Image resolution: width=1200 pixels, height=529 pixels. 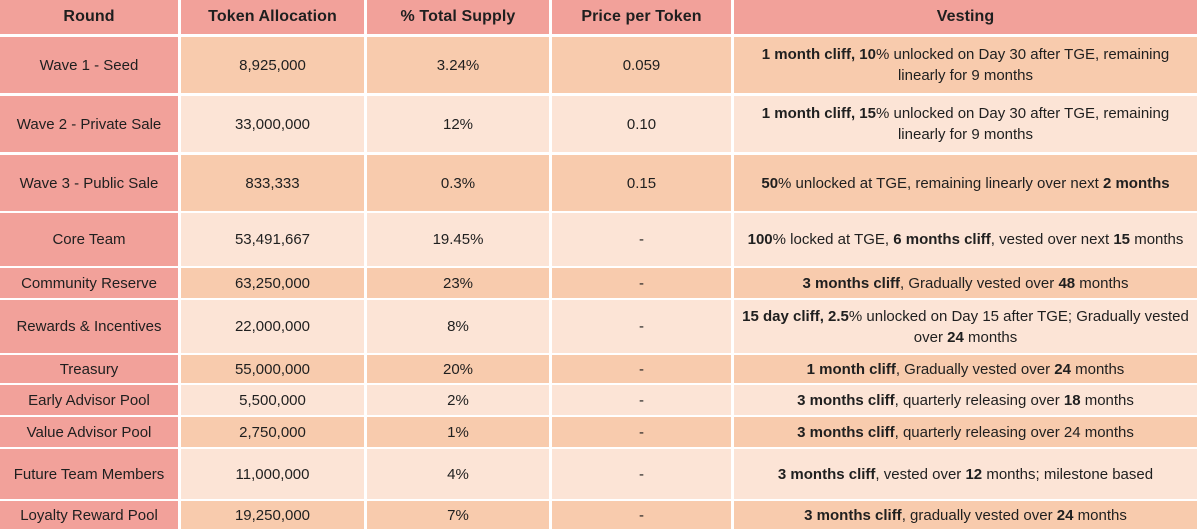 I want to click on token-allocation-cell: 19,250,000, so click(x=272, y=515).